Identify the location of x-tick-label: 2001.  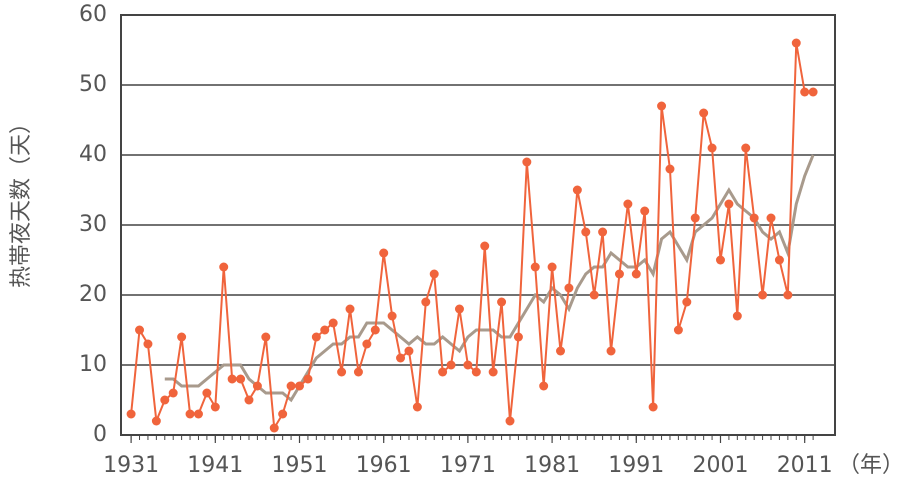
(720, 465).